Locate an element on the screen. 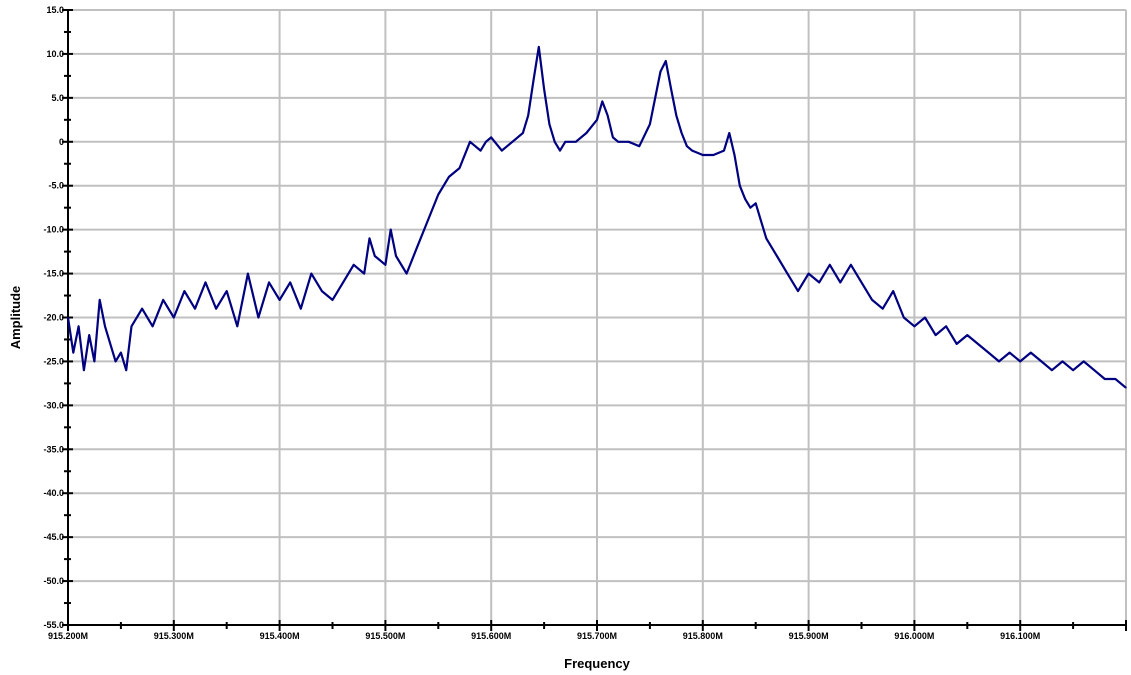 The image size is (1131, 675). y-tick-label: -30.0 is located at coordinates (53, 405).